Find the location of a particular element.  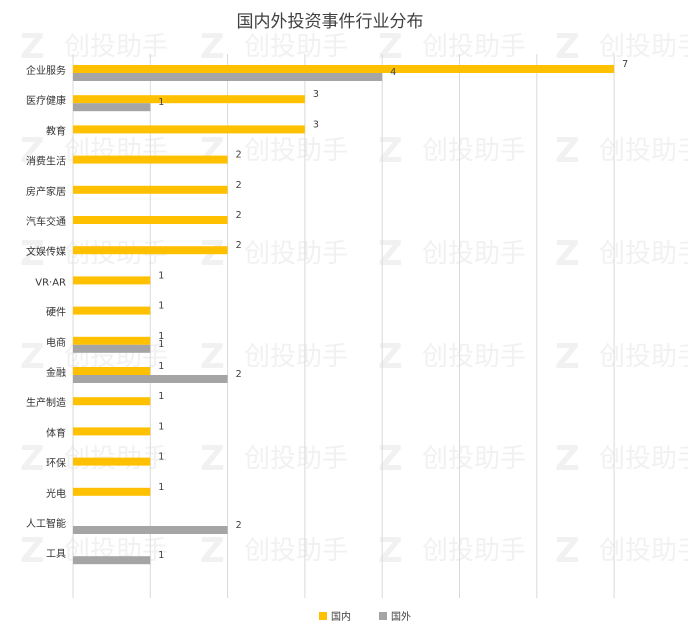

category-label: 教育 is located at coordinates (56, 130).